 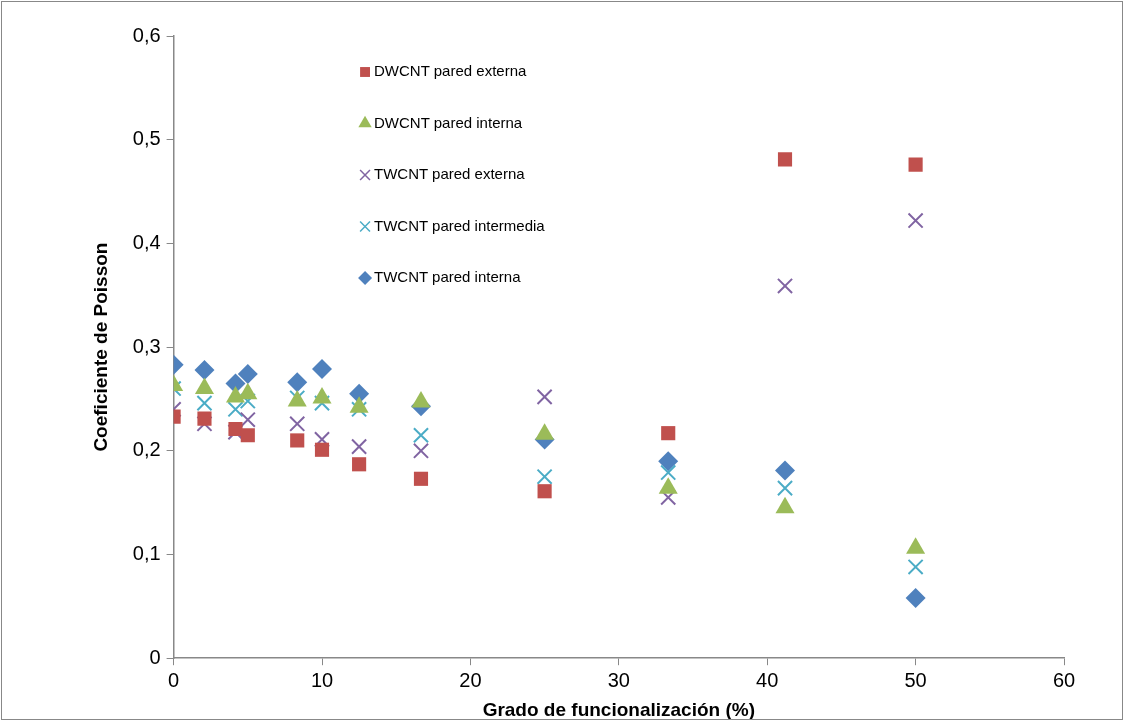 What do you see at coordinates (146, 138) in the screenshot?
I see `y-tick-label: 0,5` at bounding box center [146, 138].